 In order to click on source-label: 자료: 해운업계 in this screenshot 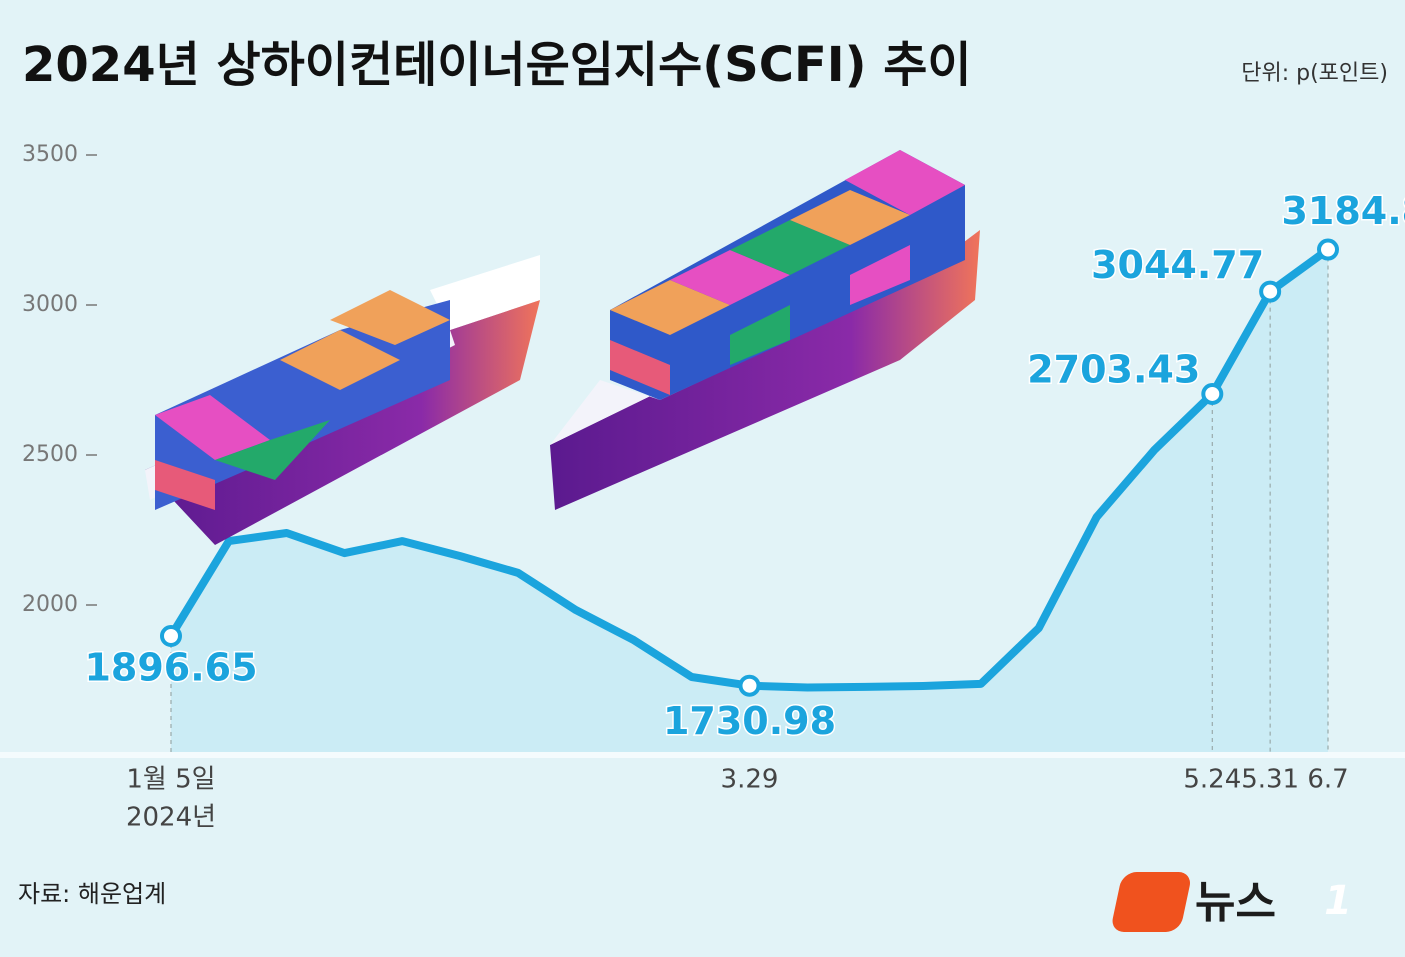, I will do `click(92, 894)`.